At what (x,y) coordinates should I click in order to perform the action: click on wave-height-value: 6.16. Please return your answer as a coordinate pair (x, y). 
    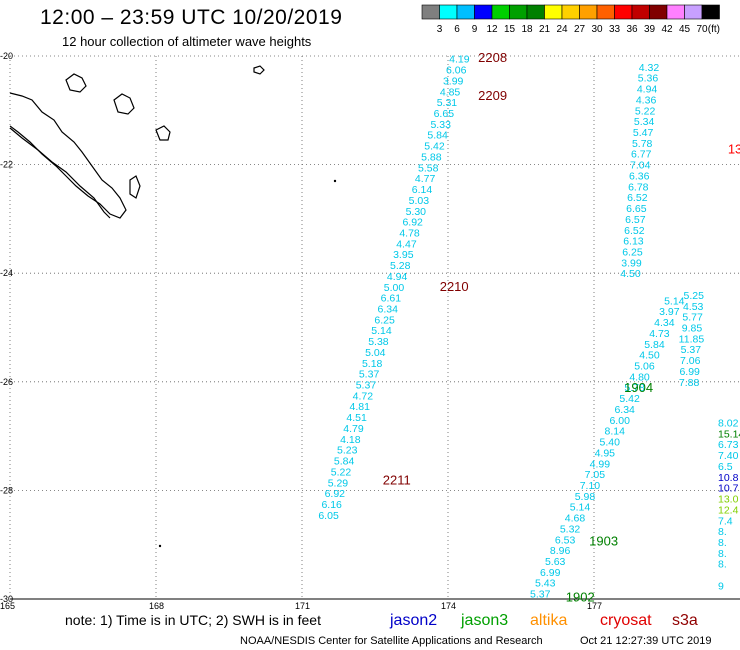
    Looking at the image, I should click on (331, 505).